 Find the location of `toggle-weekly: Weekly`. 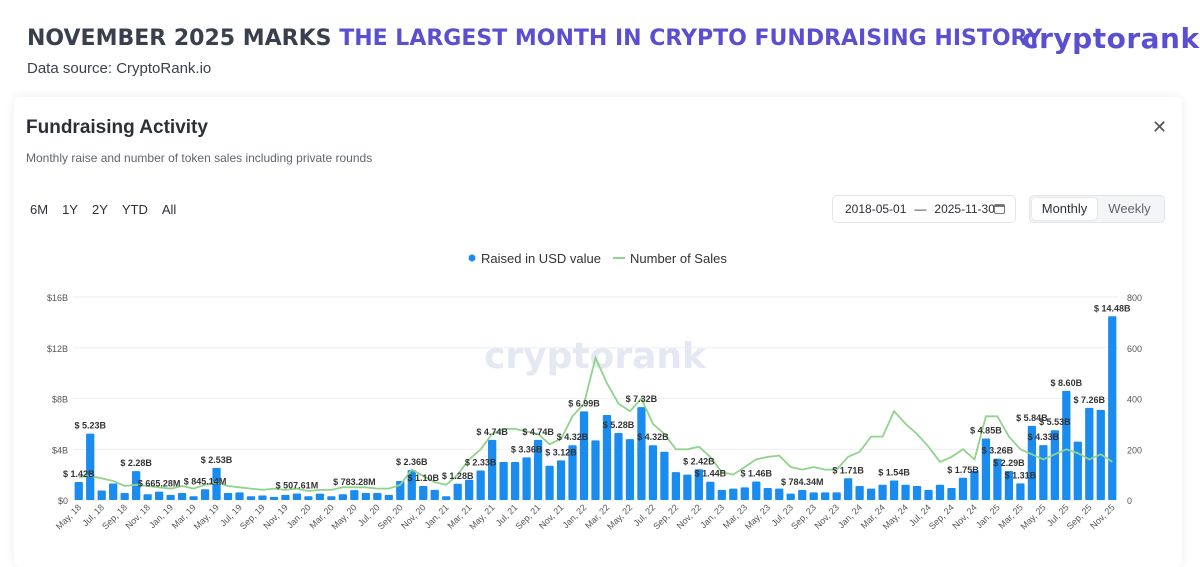

toggle-weekly: Weekly is located at coordinates (1129, 208).